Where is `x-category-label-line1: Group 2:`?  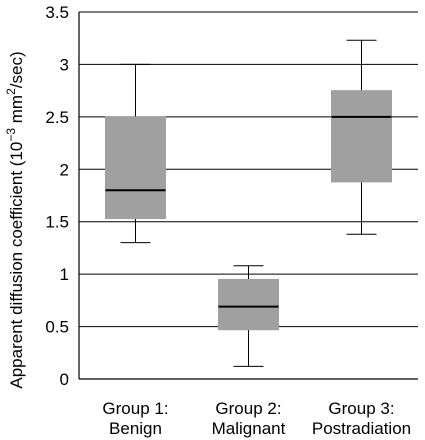
x-category-label-line1: Group 2: is located at coordinates (248, 408).